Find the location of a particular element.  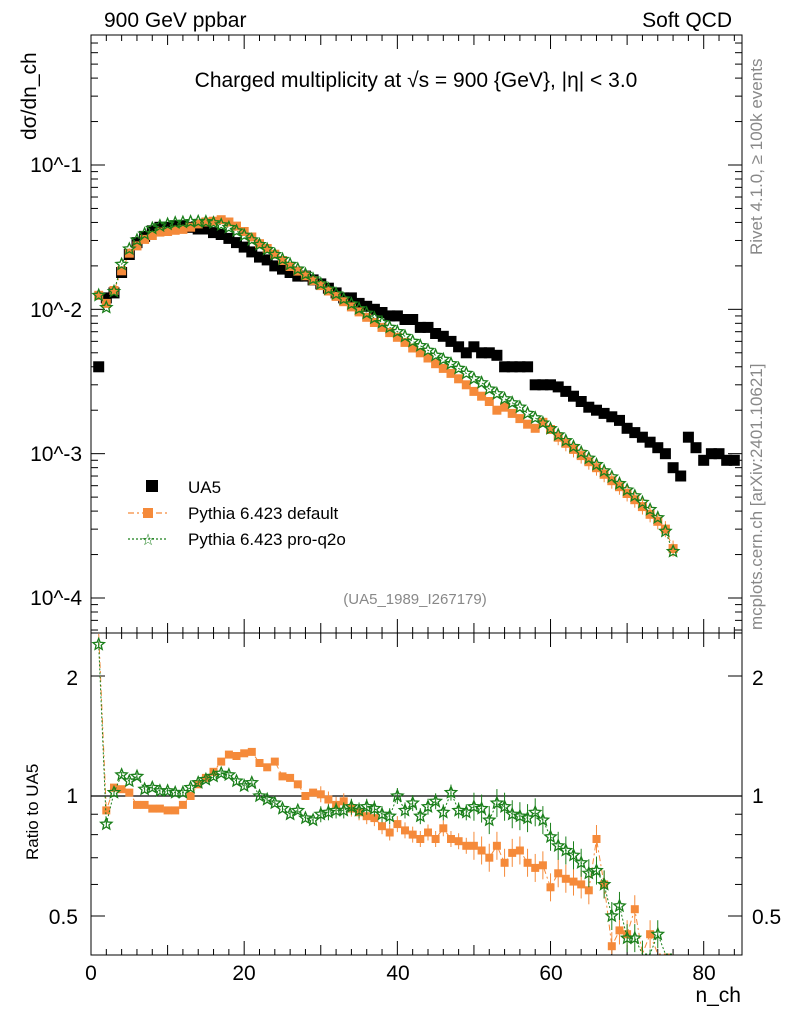

y-tick-label-1e-2: 10^-2 is located at coordinates (56, 310).